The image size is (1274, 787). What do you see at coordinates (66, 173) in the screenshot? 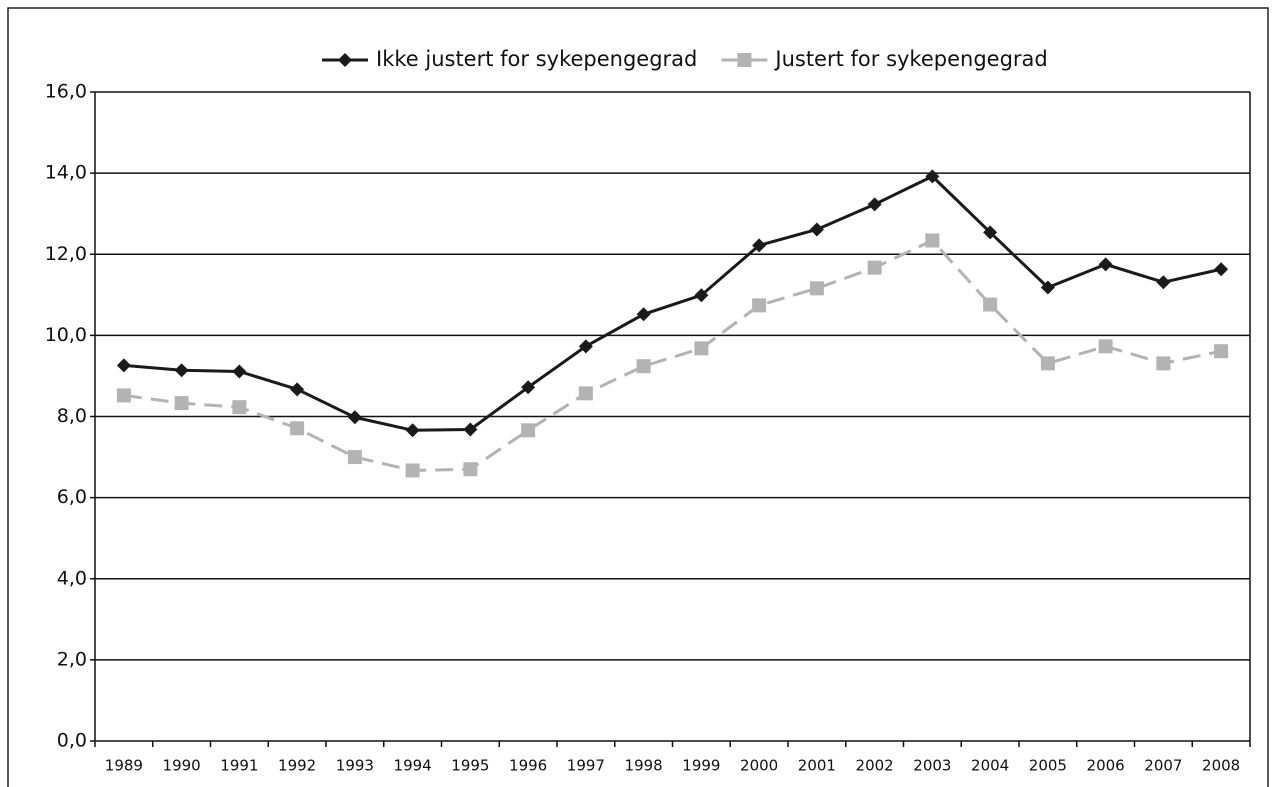
I see `y-tick-label: 14,0` at bounding box center [66, 173].